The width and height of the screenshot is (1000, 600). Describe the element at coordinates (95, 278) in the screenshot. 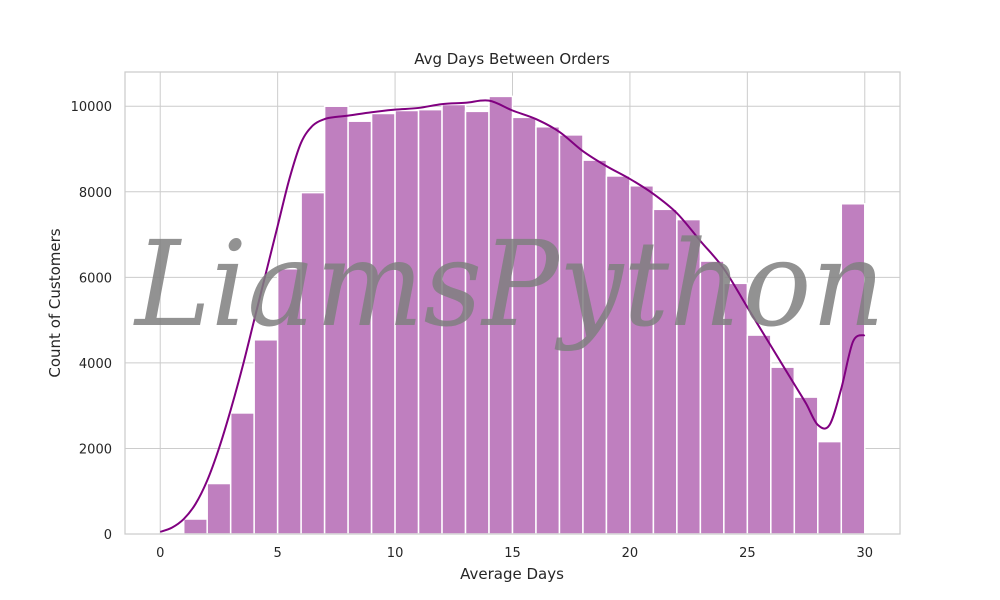

I see `y-tick-label: 6000` at that location.